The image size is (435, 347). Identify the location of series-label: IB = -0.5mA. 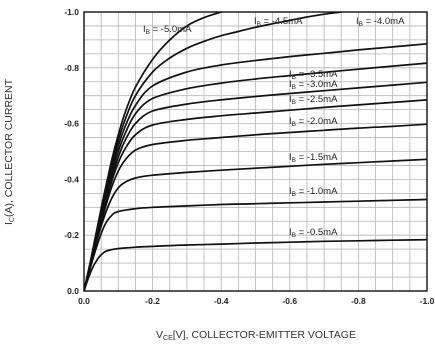
(313, 233).